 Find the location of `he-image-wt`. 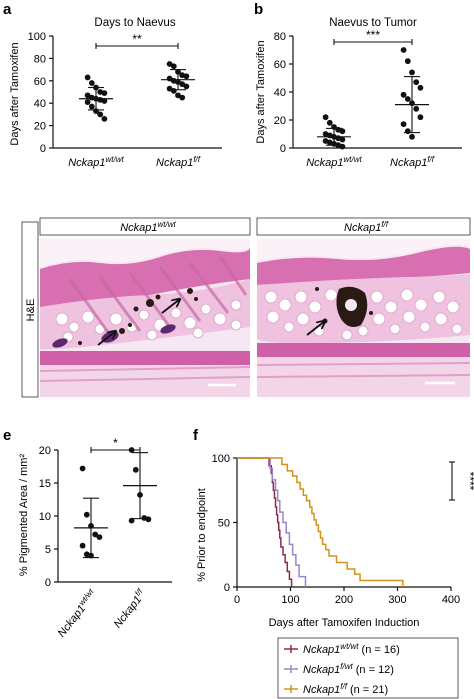

he-image-wt is located at coordinates (145, 318).